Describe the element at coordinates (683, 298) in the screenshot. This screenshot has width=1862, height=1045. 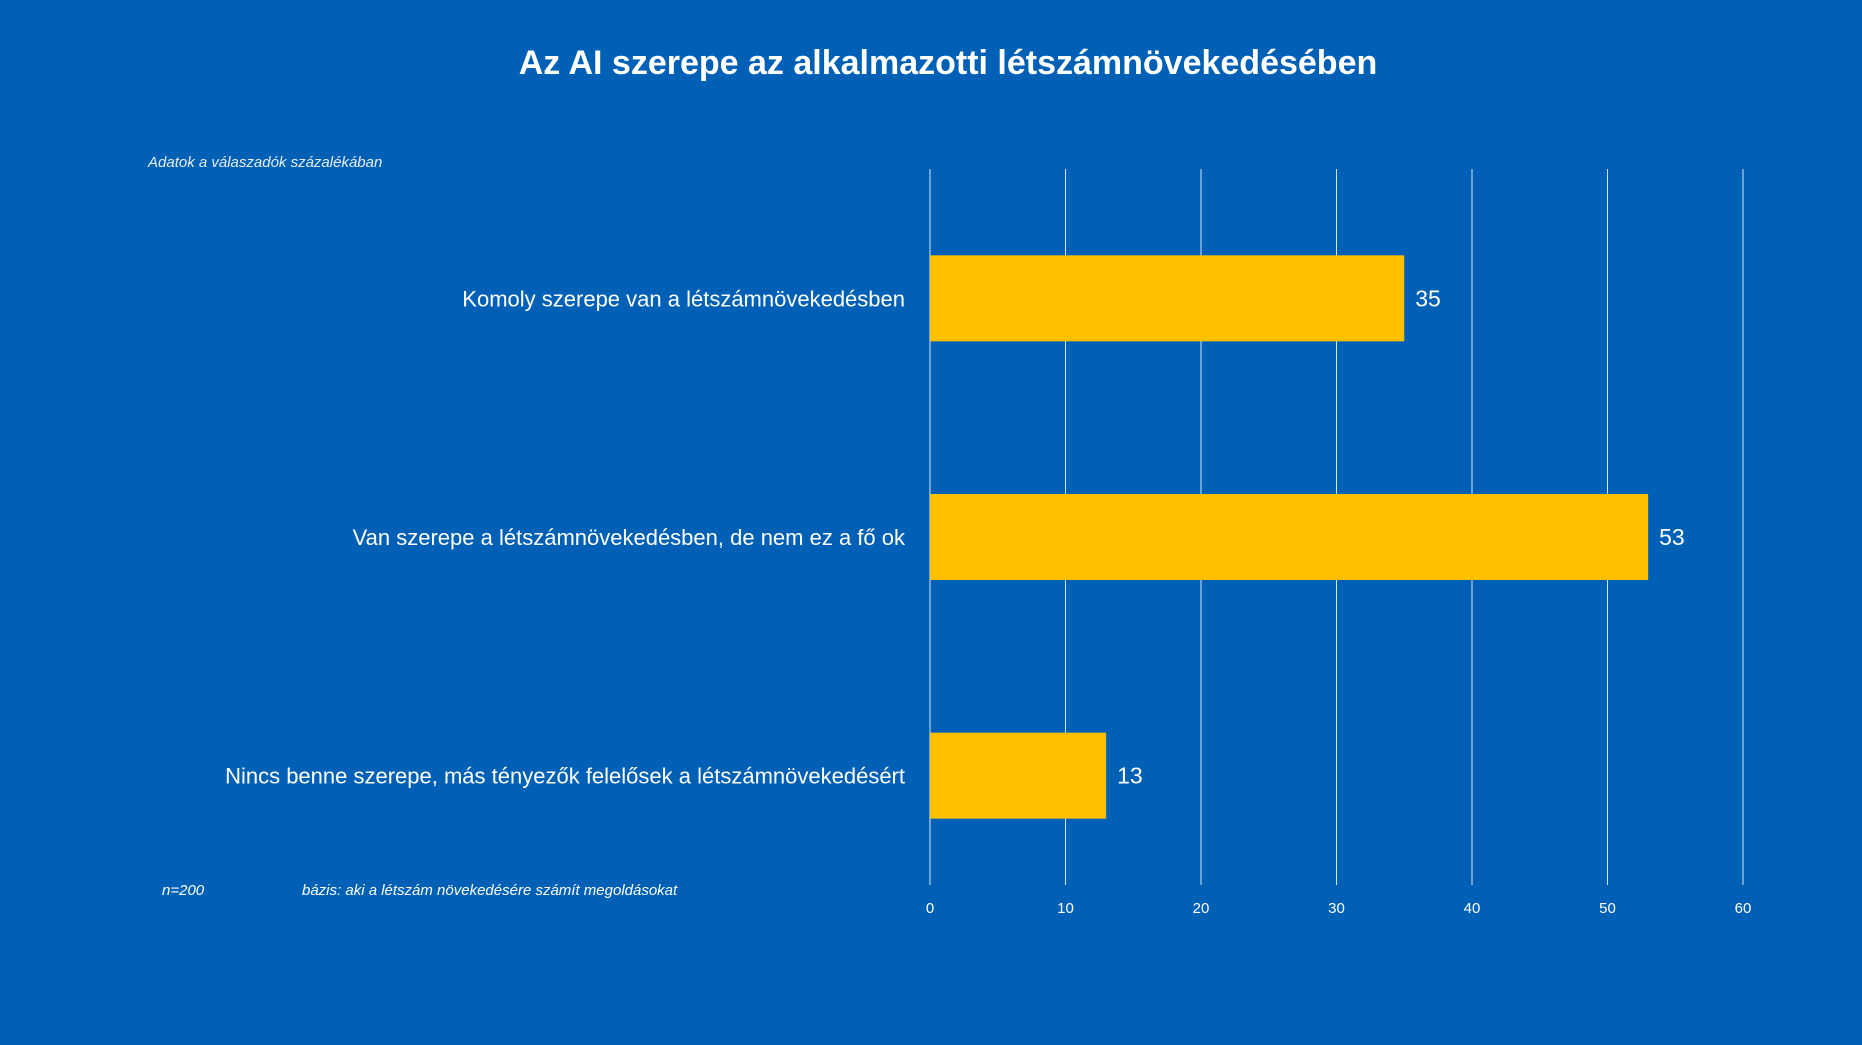
I see `category-label: Komoly szerepe van a létszámnövekedésben` at that location.